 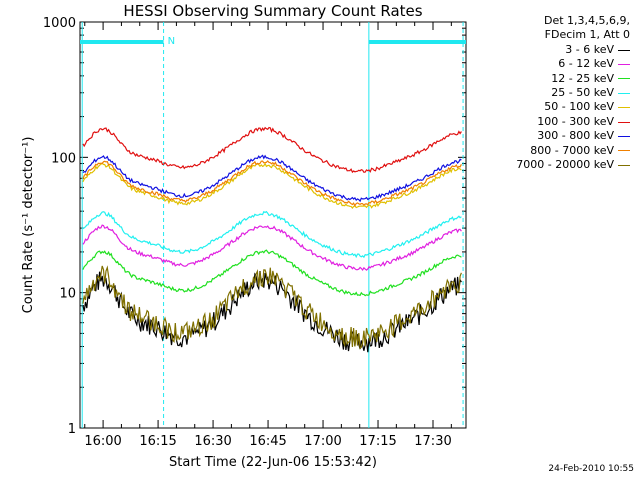 What do you see at coordinates (586, 20) in the screenshot?
I see `legend-header-1: Det 1,3,4,5,6,9,` at bounding box center [586, 20].